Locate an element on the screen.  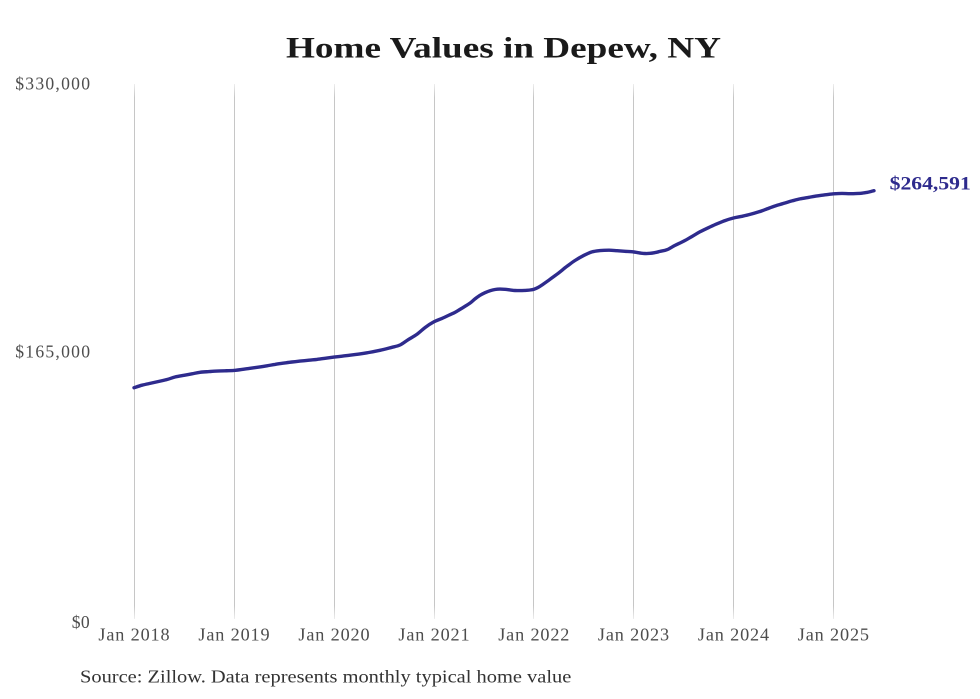
svg-text: Jan 2021 is located at coordinates (433, 635).